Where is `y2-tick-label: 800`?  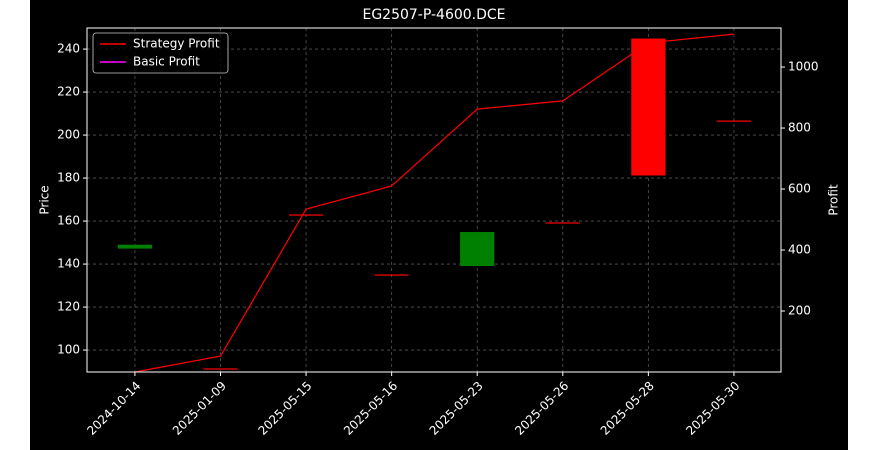
y2-tick-label: 800 is located at coordinates (799, 128).